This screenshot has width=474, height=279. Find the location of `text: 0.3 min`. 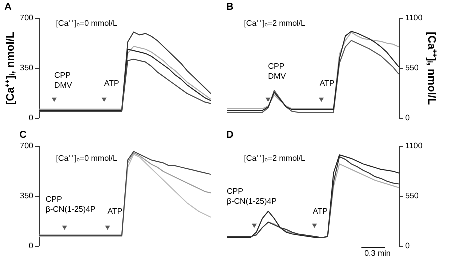

text: 0.3 min is located at coordinates (377, 253).